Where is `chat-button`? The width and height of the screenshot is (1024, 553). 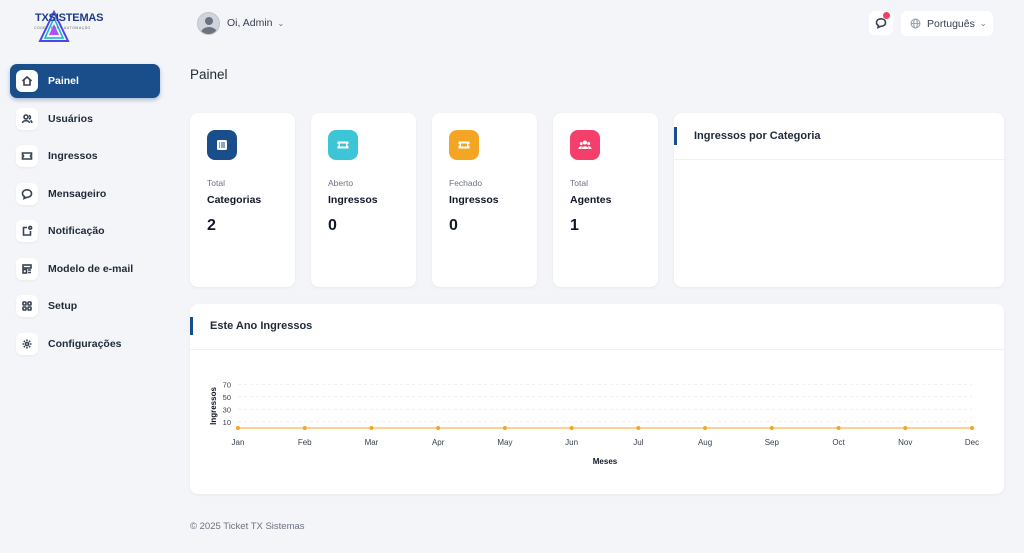
chat-button is located at coordinates (881, 23).